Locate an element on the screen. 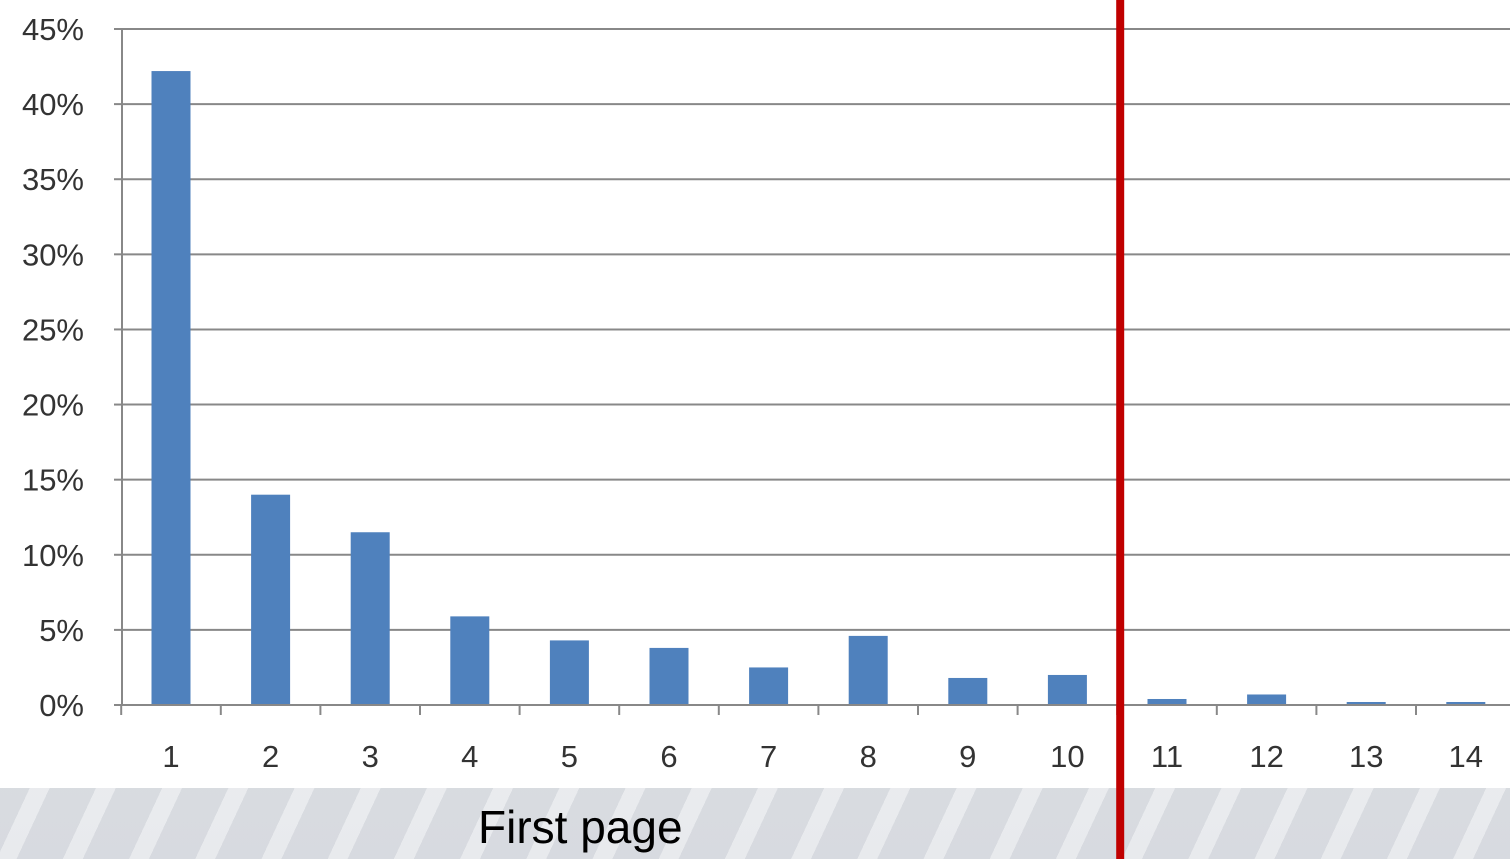 This screenshot has width=1510, height=859. y-axis-tick-labels: 0% 5% 10% 15% 20% 25% 30% 35% 40% 45% is located at coordinates (53, 367).